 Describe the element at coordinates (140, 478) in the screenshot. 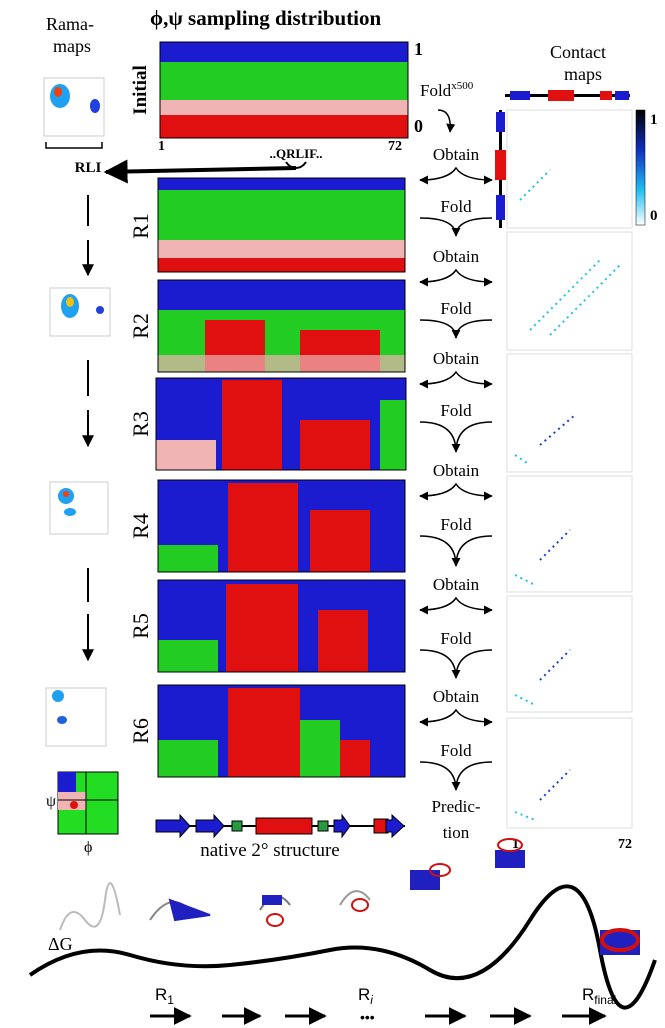

I see `round-labels: R1 R2 R3 R4 R5 R6` at that location.